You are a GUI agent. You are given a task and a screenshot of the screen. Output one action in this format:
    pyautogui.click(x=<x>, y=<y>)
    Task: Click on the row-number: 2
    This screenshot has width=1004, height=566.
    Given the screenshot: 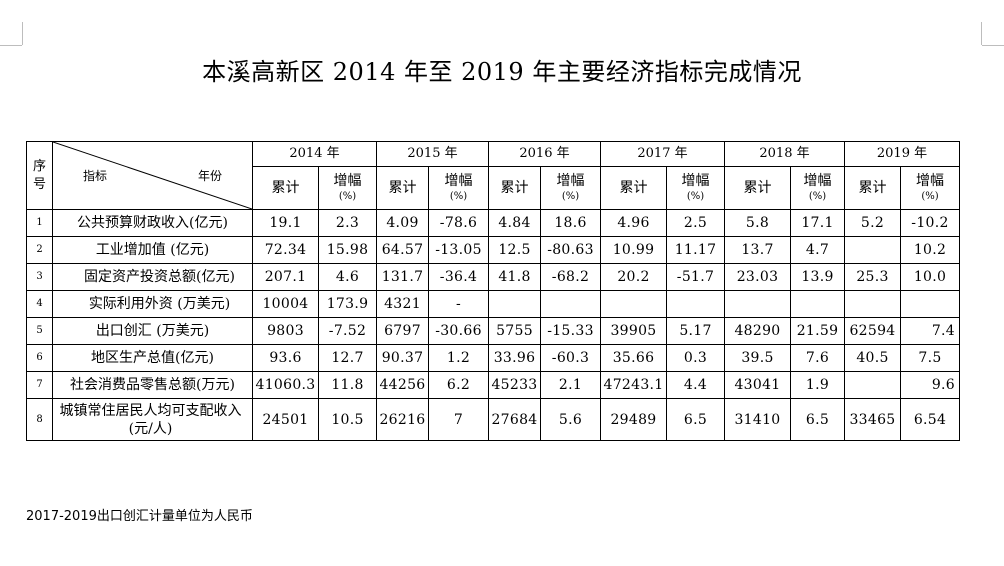 What is the action you would take?
    pyautogui.click(x=39, y=250)
    